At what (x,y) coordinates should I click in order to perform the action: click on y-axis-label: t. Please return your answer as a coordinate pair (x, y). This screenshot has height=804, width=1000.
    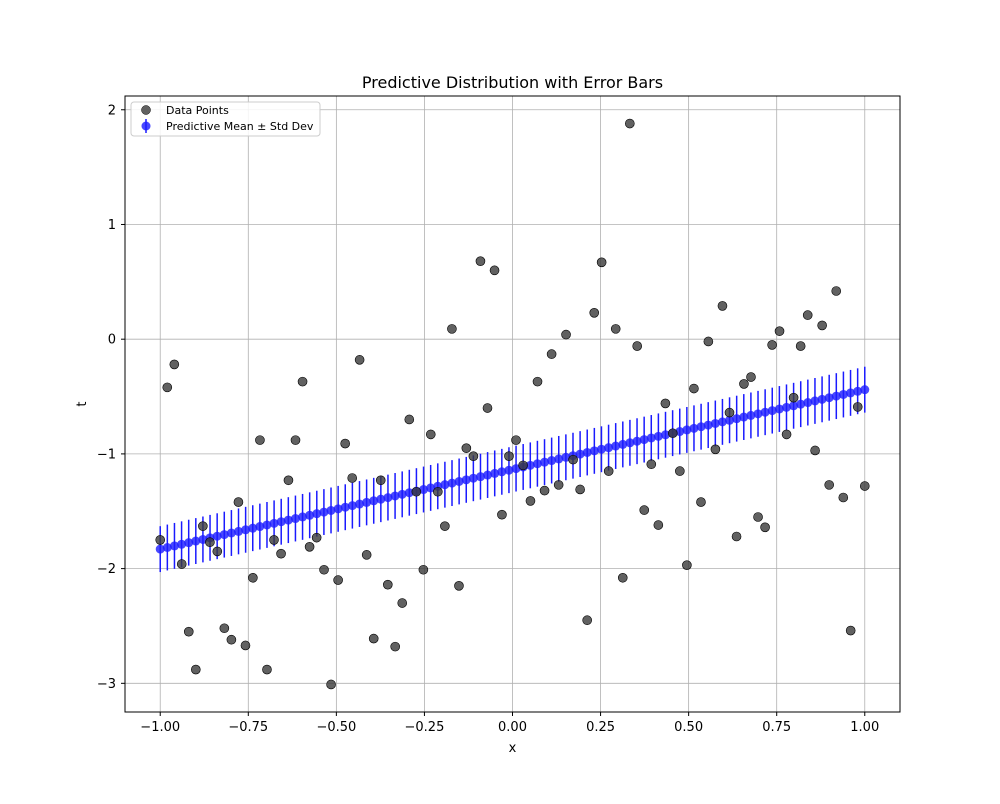
    Looking at the image, I should click on (82, 403).